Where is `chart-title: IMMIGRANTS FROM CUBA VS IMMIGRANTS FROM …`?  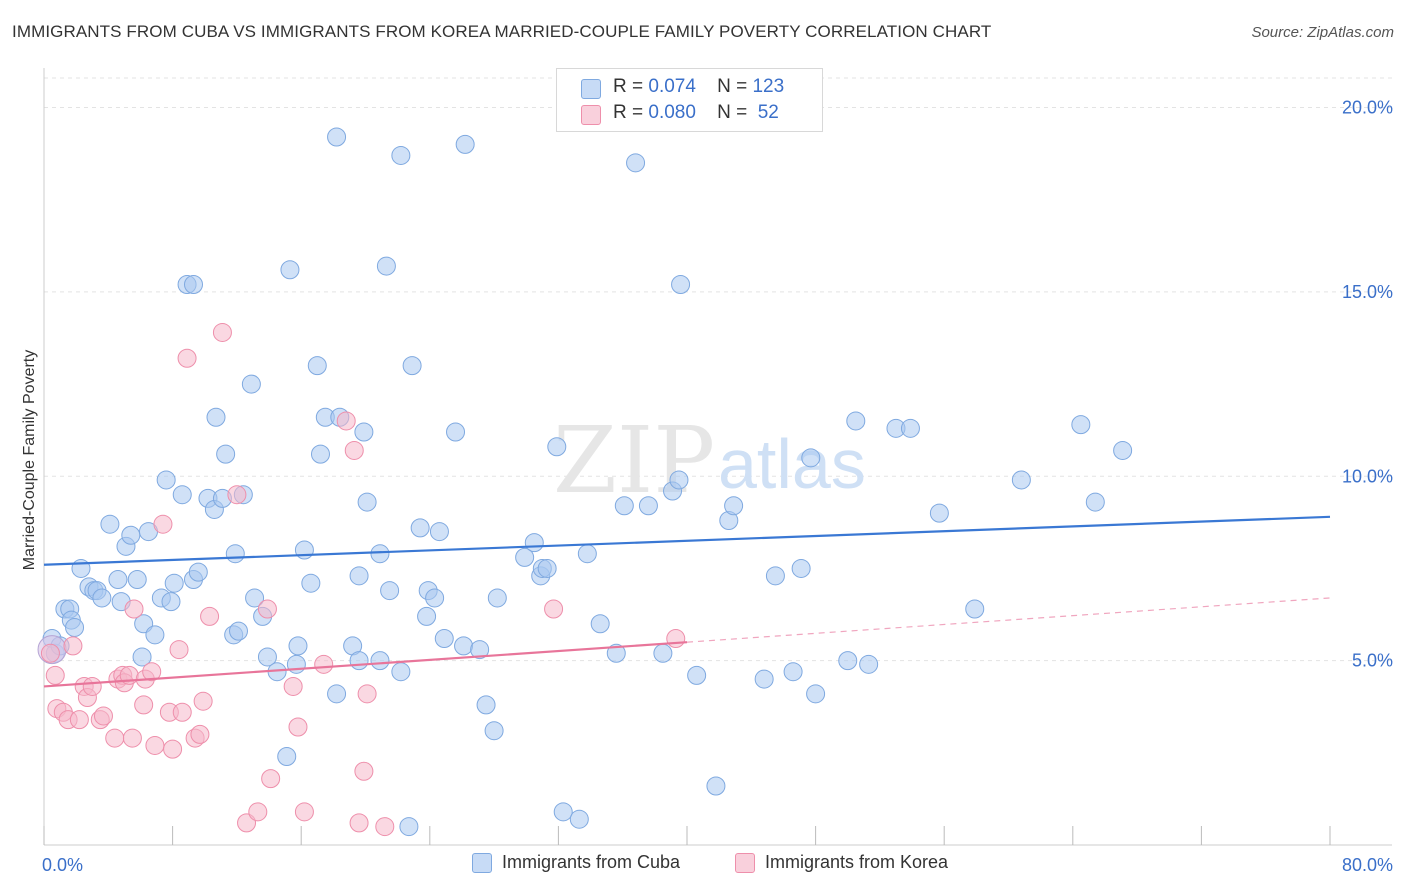
chart-title: IMMIGRANTS FROM CUBA VS IMMIGRANTS FROM … is located at coordinates (502, 31).